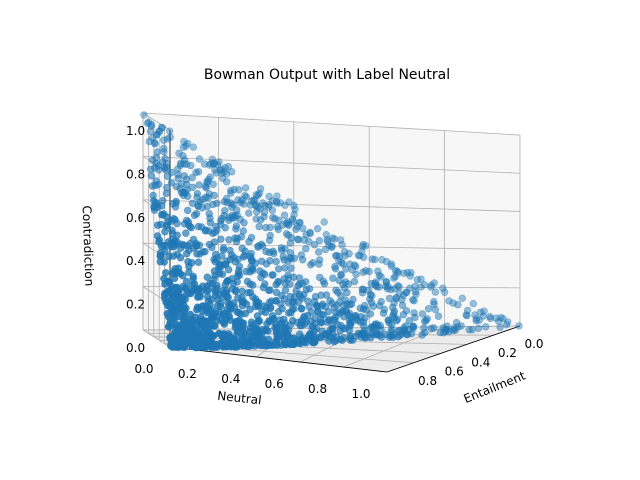 The image size is (640, 480). What do you see at coordinates (135, 348) in the screenshot?
I see `z-tick-label: 0.0` at bounding box center [135, 348].